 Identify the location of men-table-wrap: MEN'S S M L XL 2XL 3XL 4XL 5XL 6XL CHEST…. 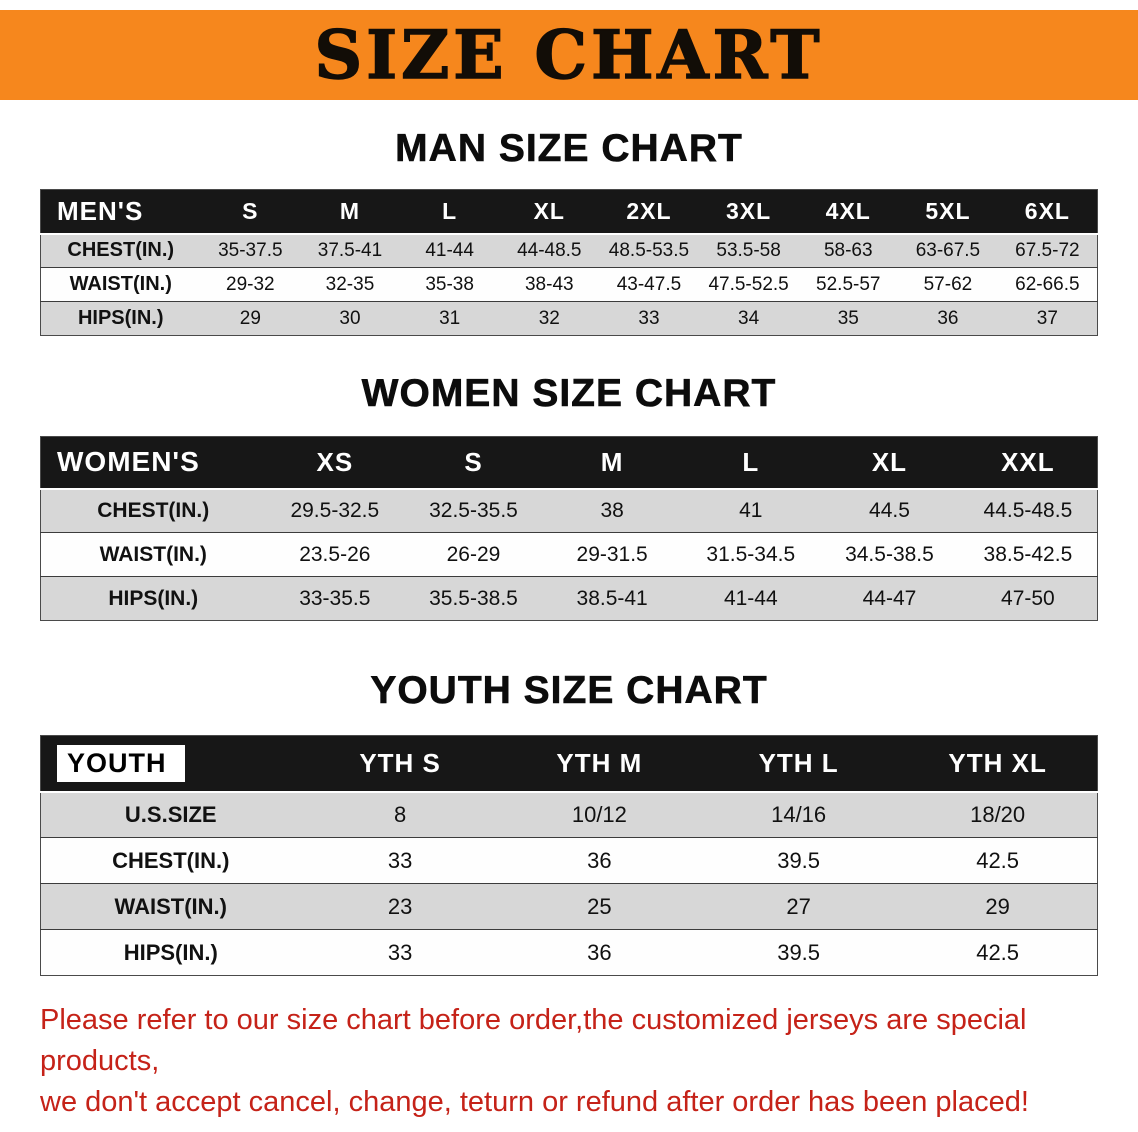
(569, 262).